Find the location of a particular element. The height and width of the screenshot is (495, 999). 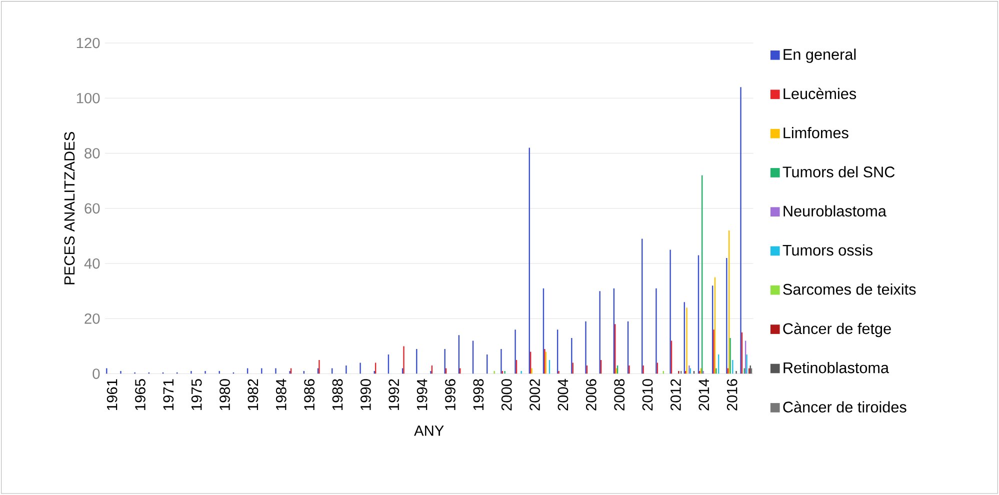

x-tick-label: 1984 is located at coordinates (281, 394).